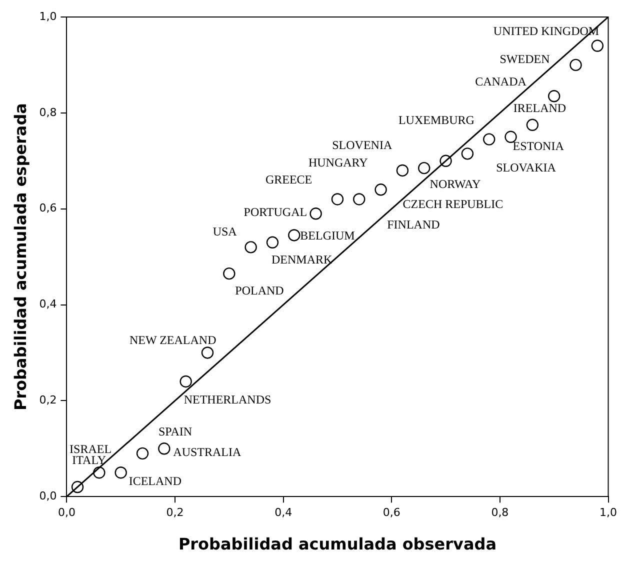  Describe the element at coordinates (225, 231) in the screenshot. I see `annotation: USA` at that location.